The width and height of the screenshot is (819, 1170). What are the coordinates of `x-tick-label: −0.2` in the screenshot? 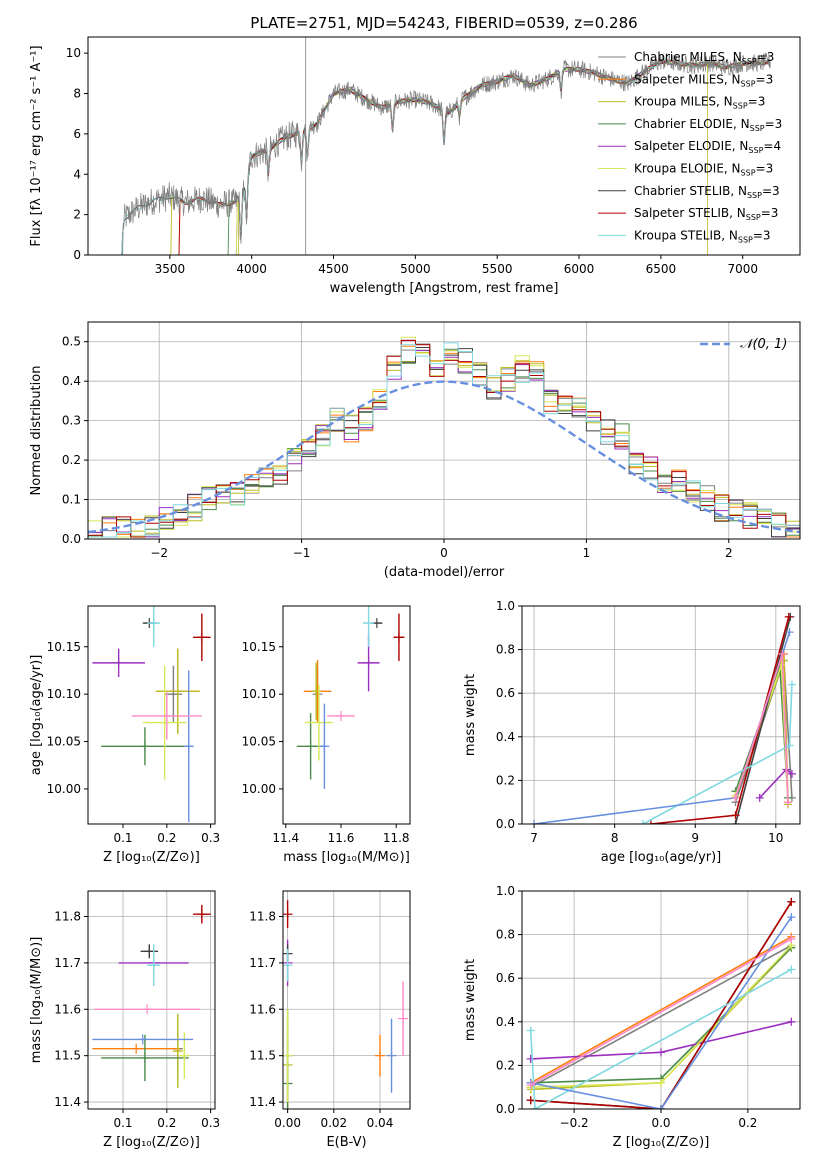 It's located at (574, 1123).